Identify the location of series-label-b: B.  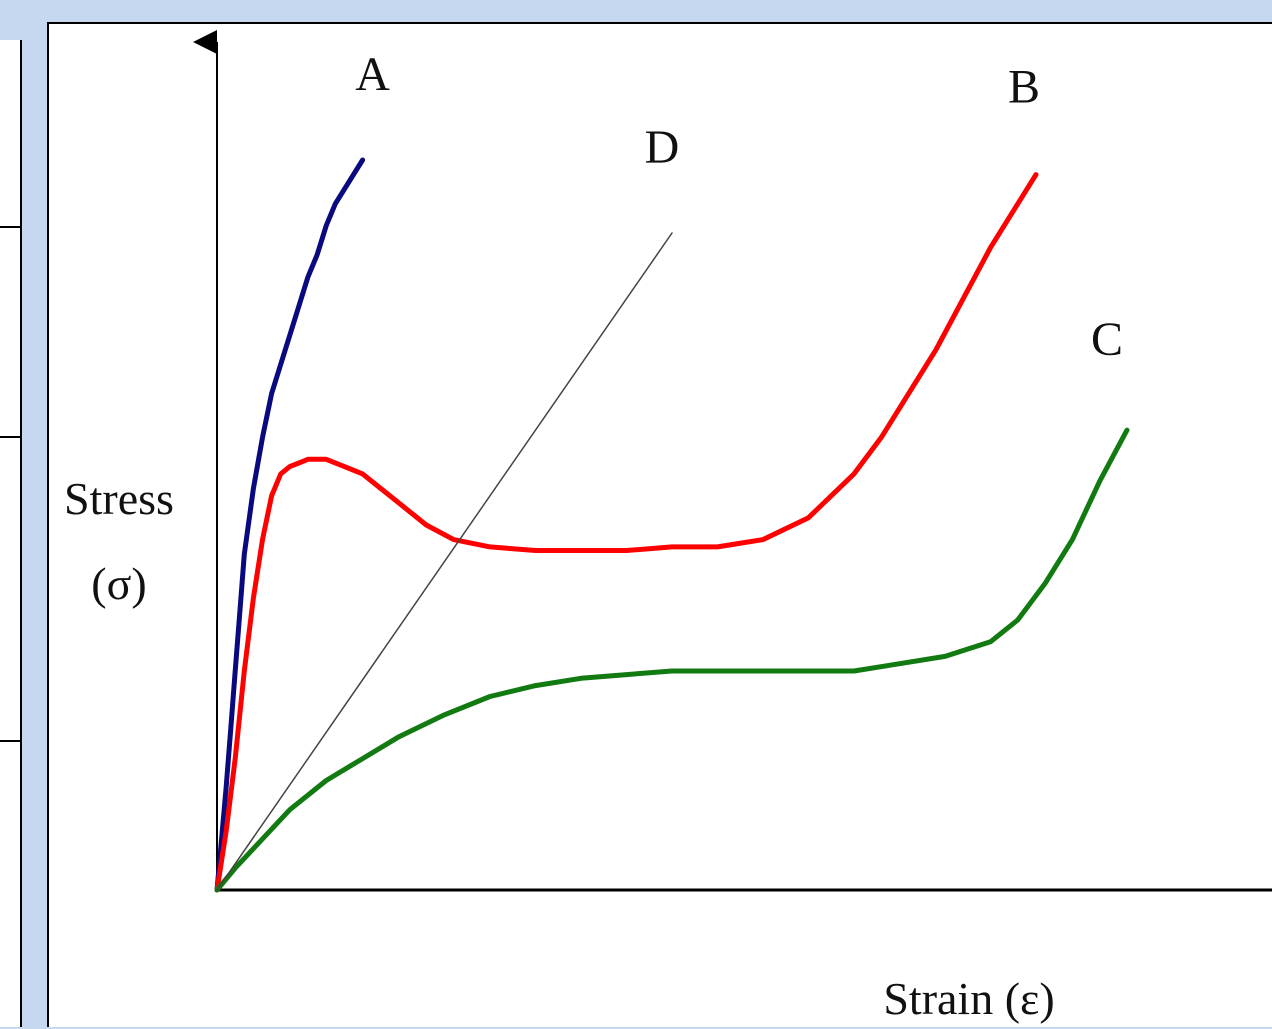
(1024, 87).